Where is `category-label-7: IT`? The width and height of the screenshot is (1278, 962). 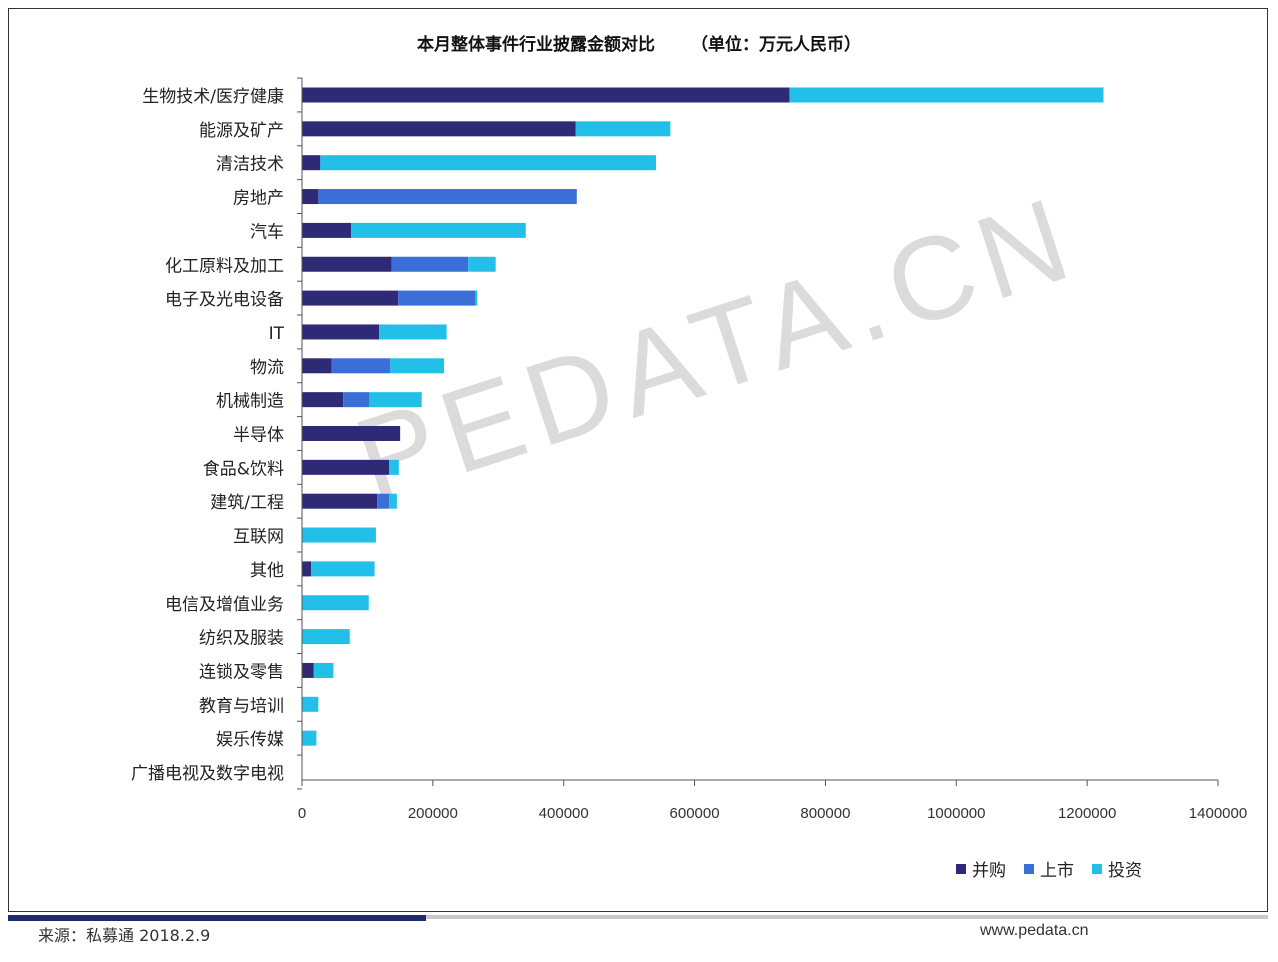
category-label-7: IT is located at coordinates (277, 334).